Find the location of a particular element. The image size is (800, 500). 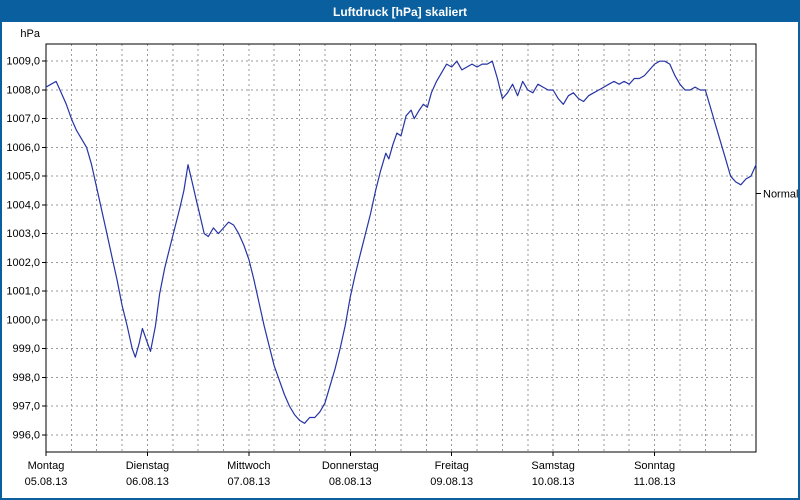

y-tick-label: 1006,0 is located at coordinates (23, 148).